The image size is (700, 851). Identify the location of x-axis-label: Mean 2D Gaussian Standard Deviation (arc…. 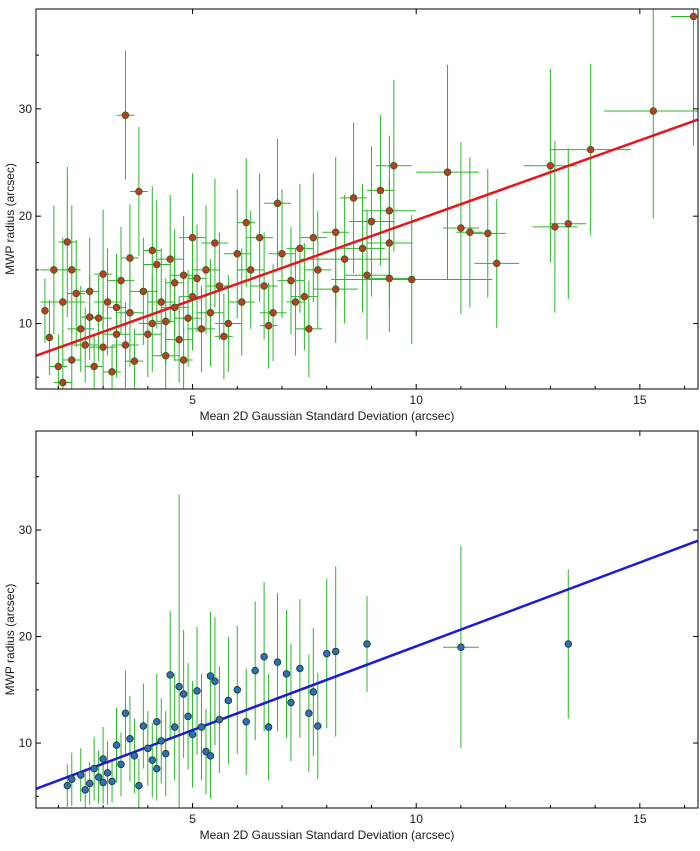
(327, 835).